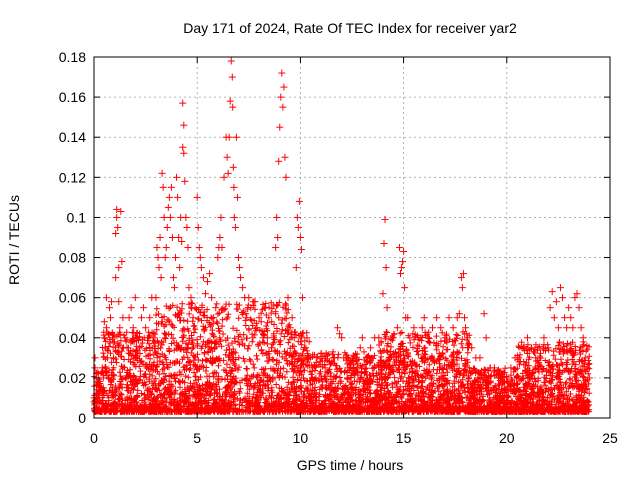  What do you see at coordinates (301, 438) in the screenshot?
I see `x-tick-label: 10` at bounding box center [301, 438].